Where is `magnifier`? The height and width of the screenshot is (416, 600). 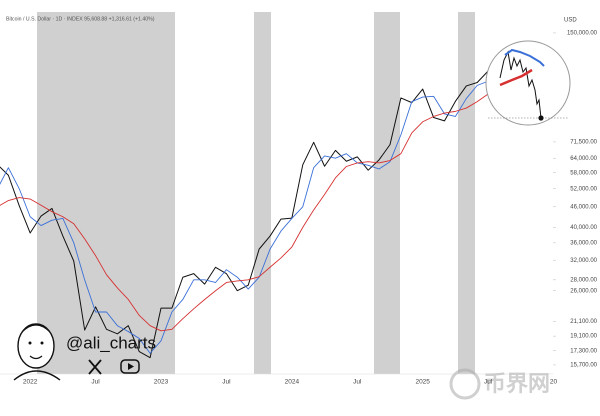 magnifier is located at coordinates (528, 83).